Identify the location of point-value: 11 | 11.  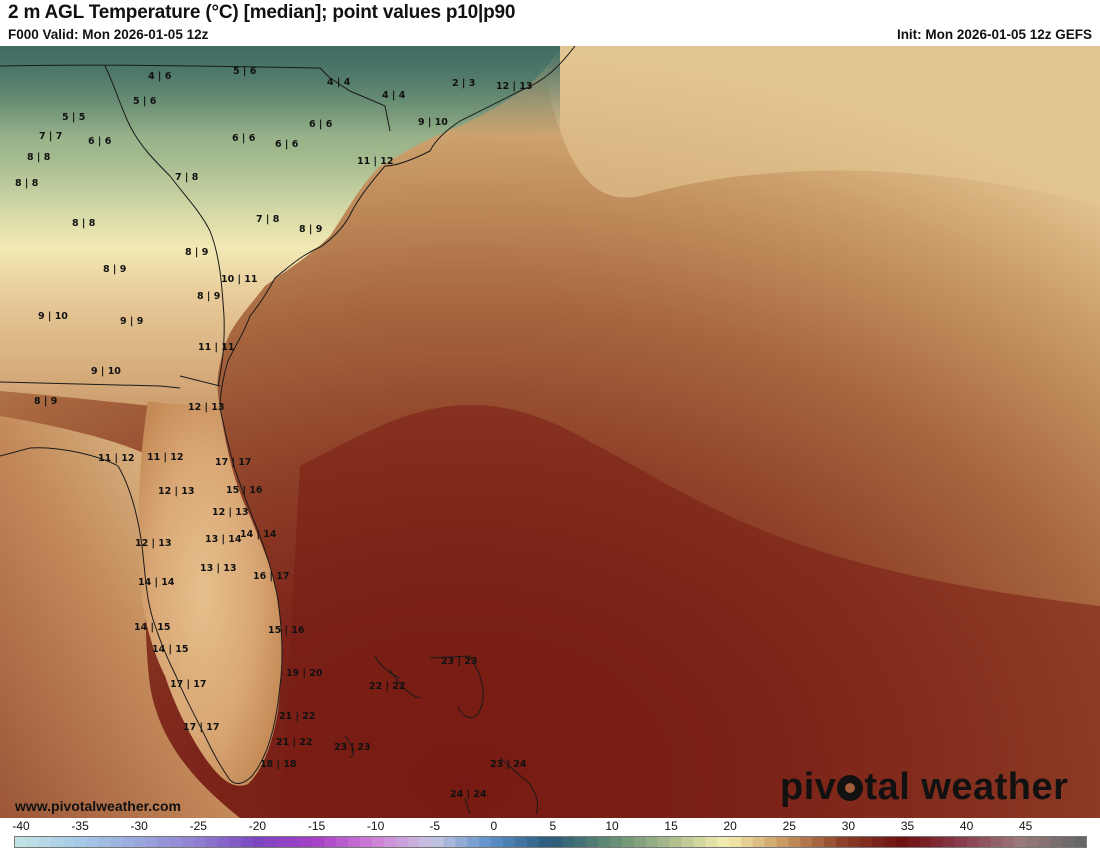
(216, 347).